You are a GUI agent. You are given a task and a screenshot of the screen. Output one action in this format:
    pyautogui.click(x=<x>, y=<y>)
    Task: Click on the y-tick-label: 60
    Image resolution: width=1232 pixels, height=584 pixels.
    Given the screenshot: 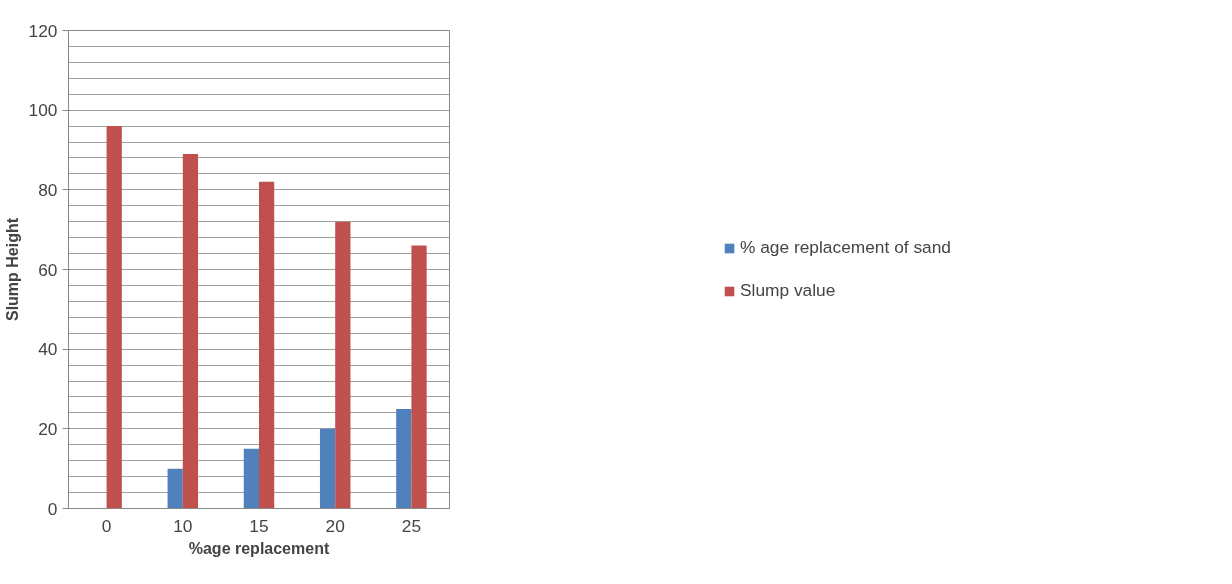 What is the action you would take?
    pyautogui.click(x=48, y=269)
    